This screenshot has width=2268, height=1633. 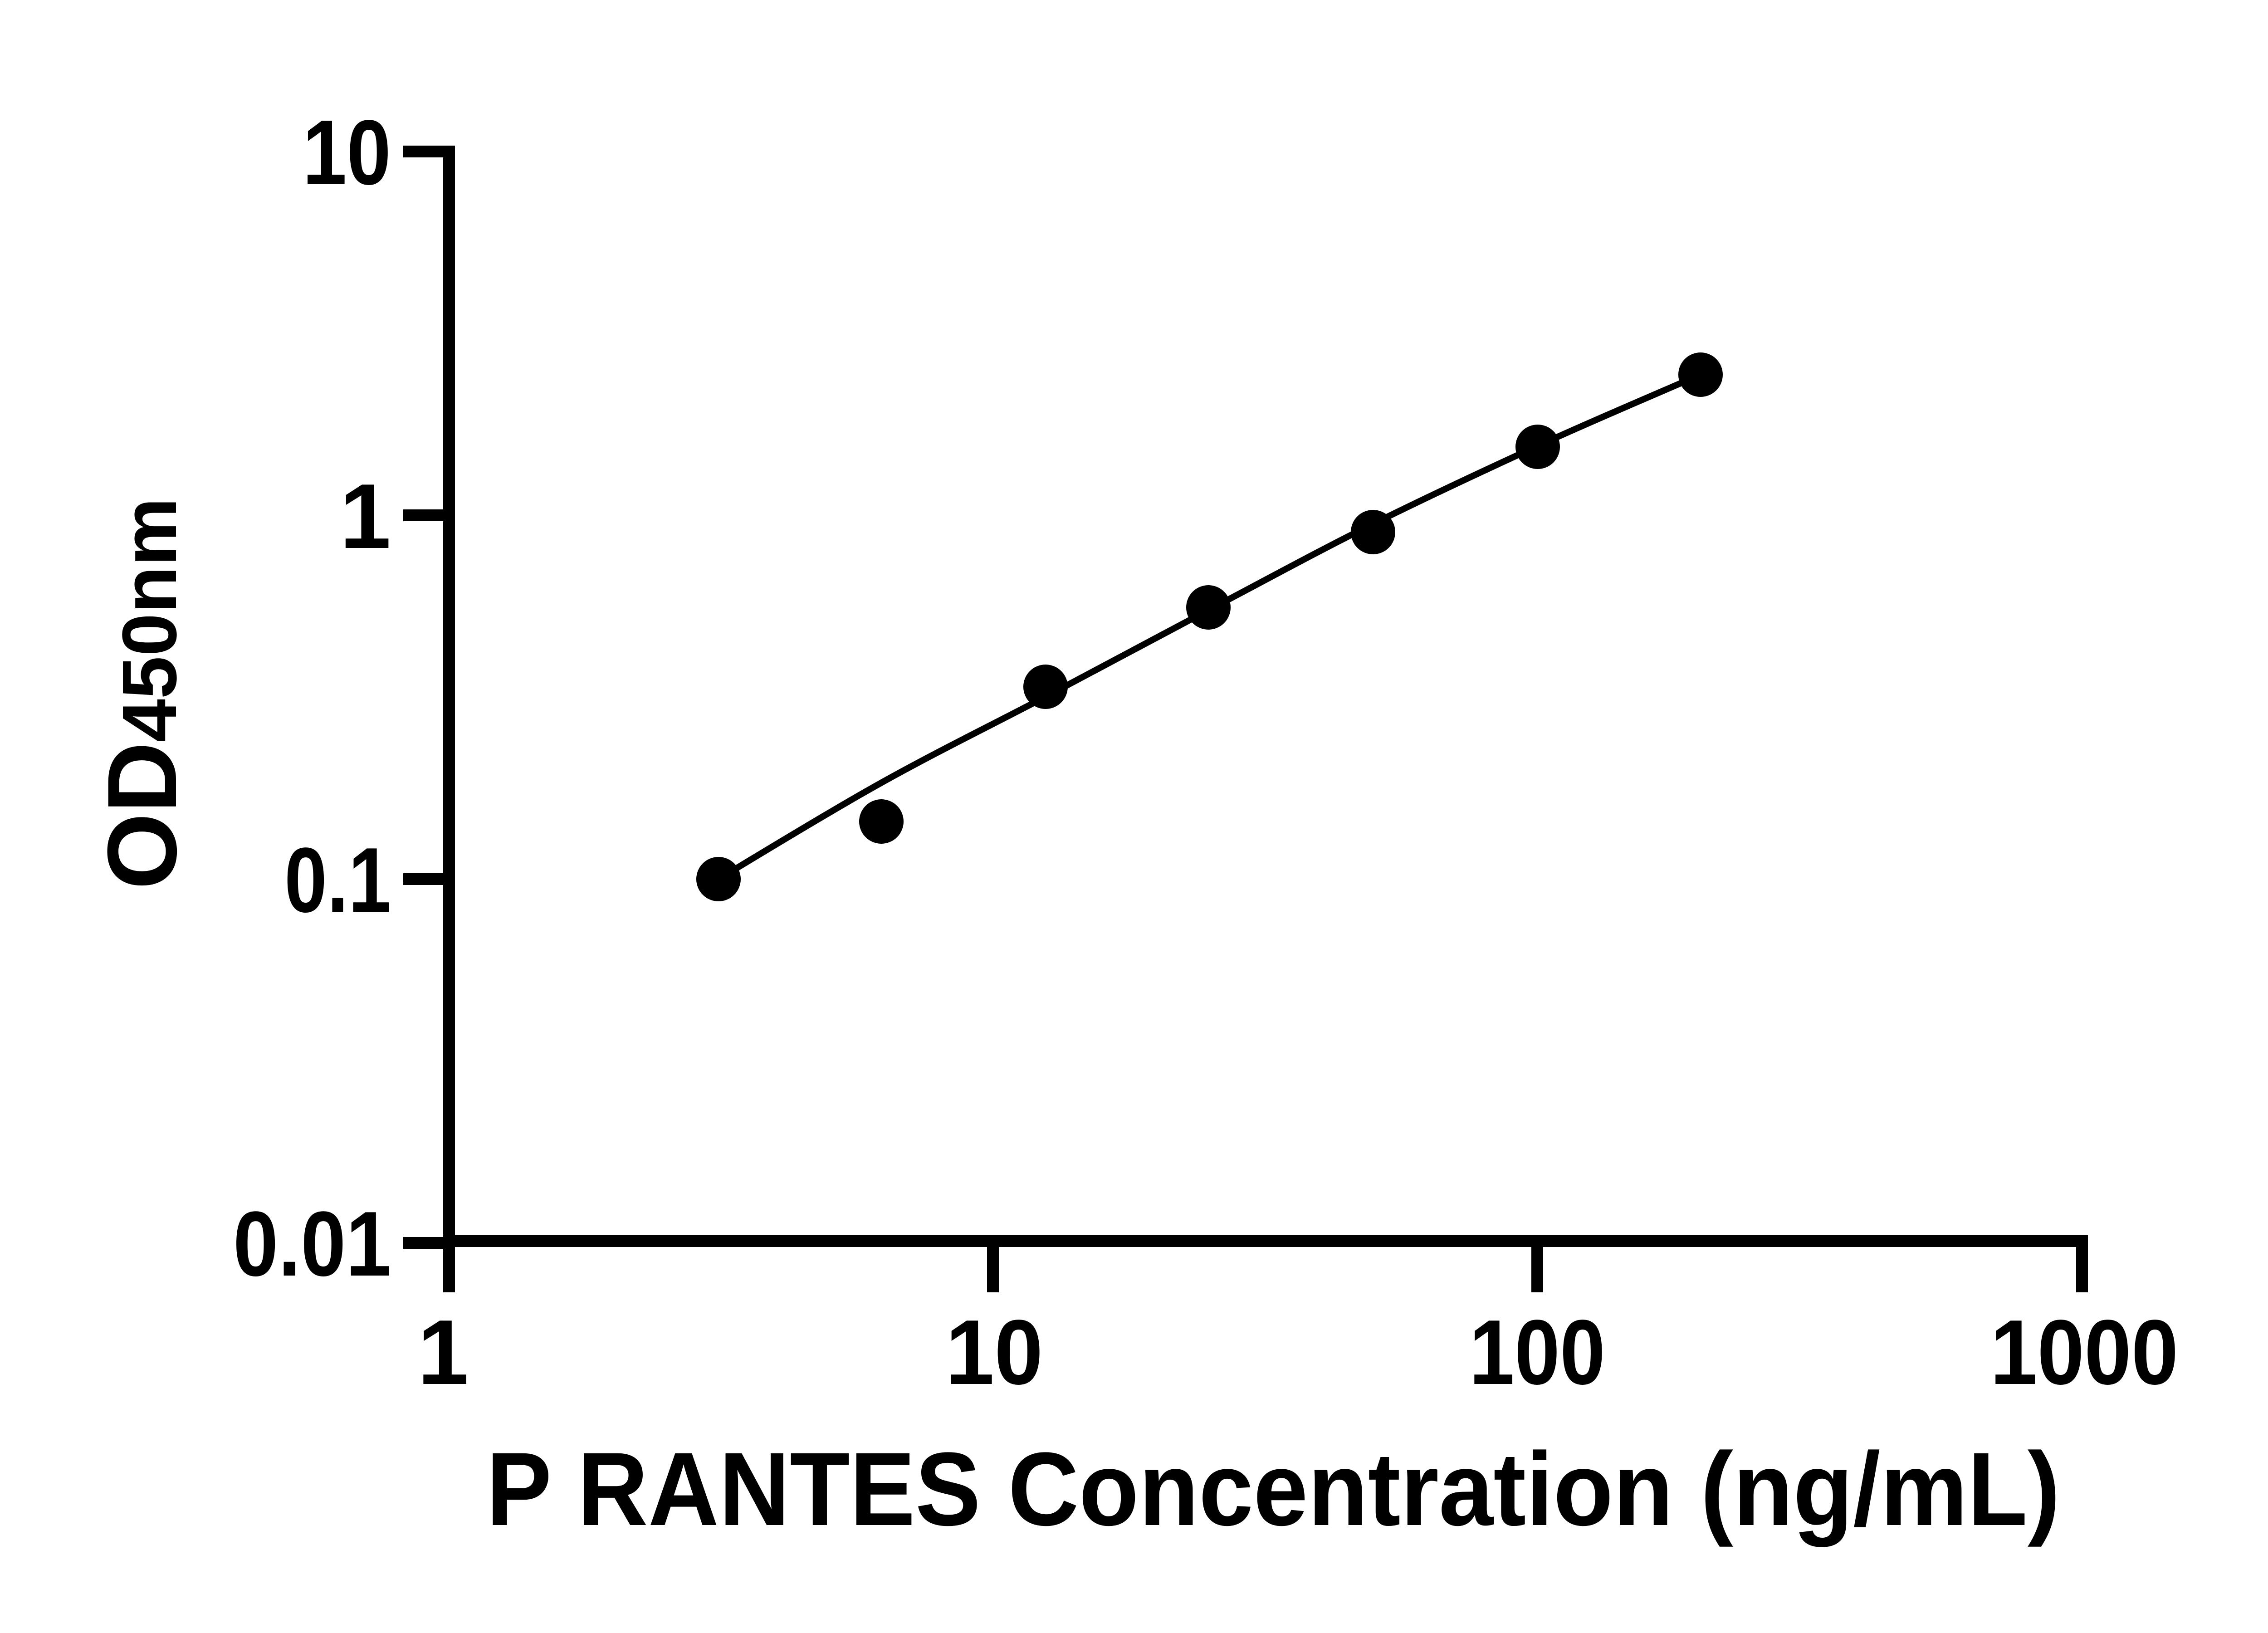 What do you see at coordinates (338, 880) in the screenshot?
I see `svg-text: 0.1` at bounding box center [338, 880].